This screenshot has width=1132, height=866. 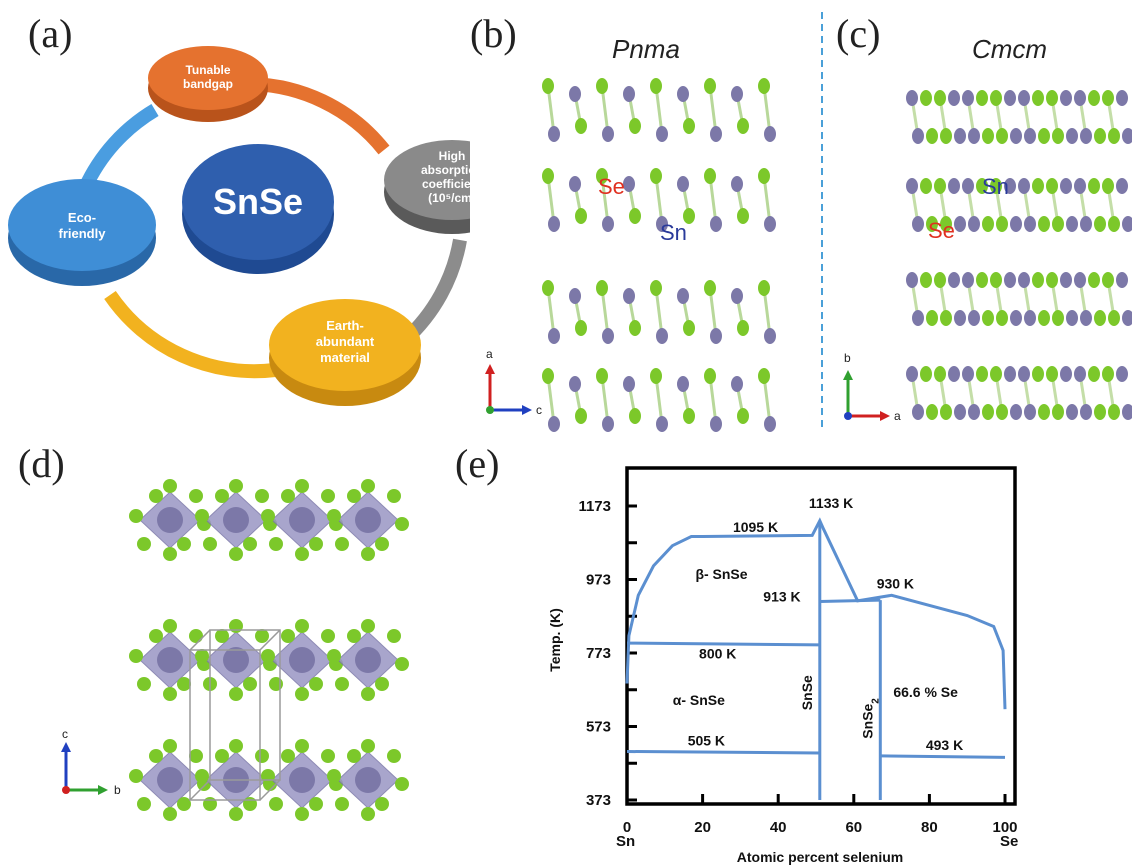 I want to click on panel-b-axis-up-label: a, so click(x=489, y=354).